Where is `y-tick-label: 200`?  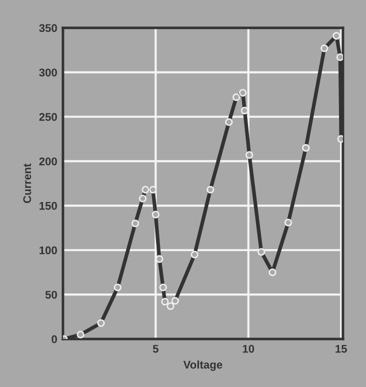 y-tick-label: 200 is located at coordinates (48, 161).